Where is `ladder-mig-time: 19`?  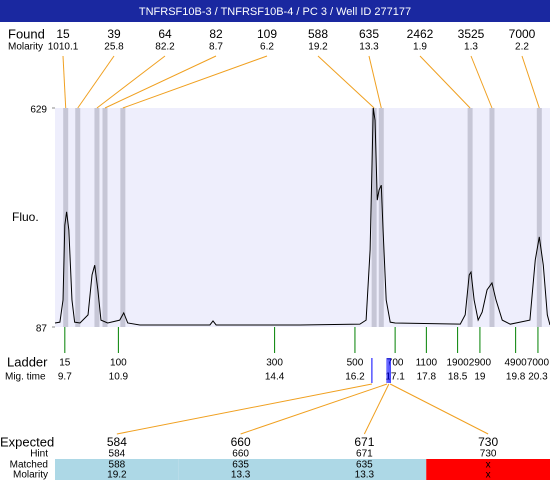
ladder-mig-time: 19 is located at coordinates (480, 377).